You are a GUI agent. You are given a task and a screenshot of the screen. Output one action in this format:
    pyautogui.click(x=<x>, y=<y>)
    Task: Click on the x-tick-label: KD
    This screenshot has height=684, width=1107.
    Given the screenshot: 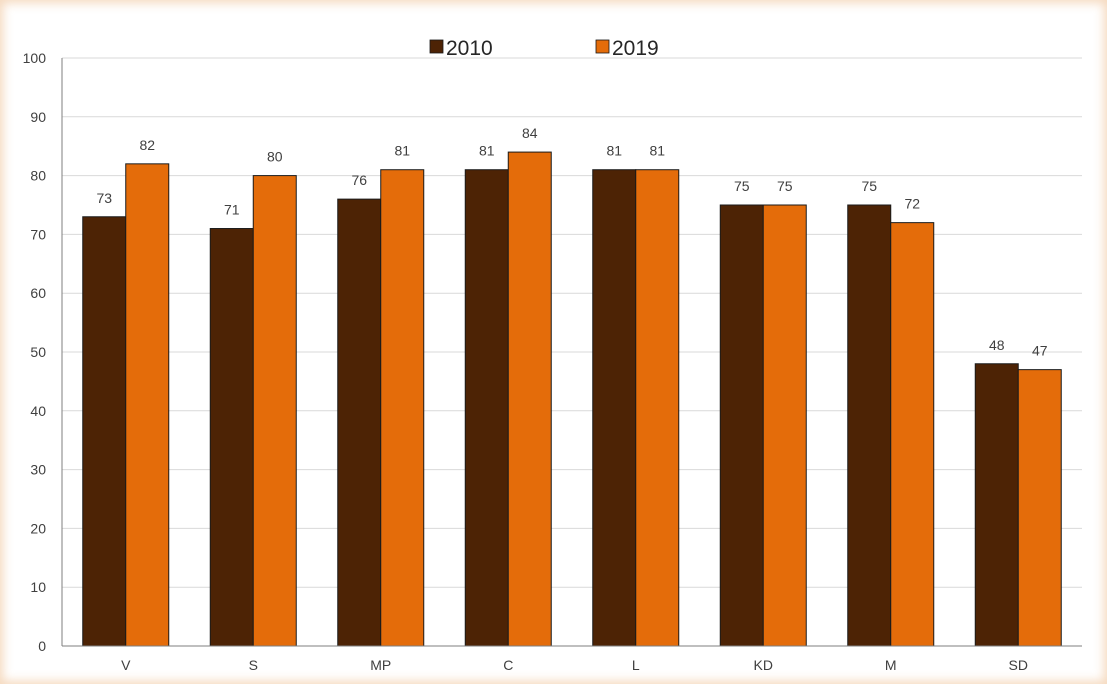 What is the action you would take?
    pyautogui.click(x=763, y=665)
    